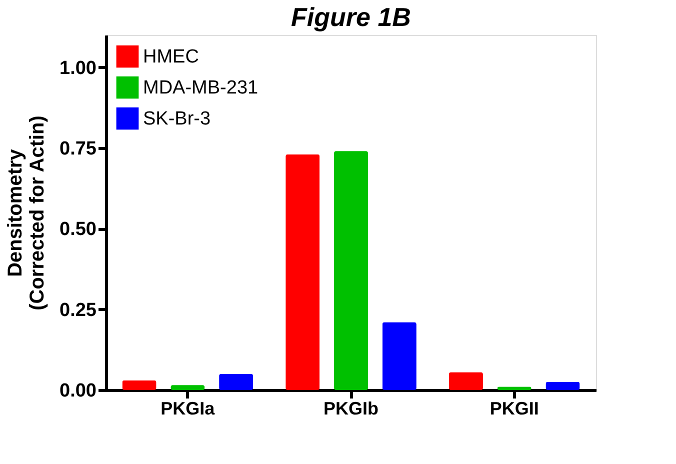 The width and height of the screenshot is (676, 464). What do you see at coordinates (177, 119) in the screenshot?
I see `legend-label: SK-Br-3` at bounding box center [177, 119].